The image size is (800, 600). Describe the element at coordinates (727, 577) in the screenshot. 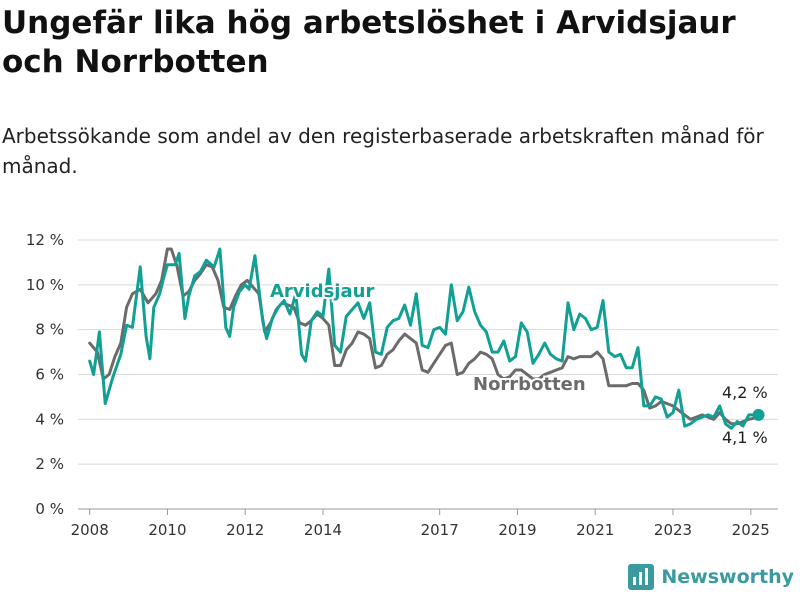

I see `brand-name: Newsworthy` at that location.